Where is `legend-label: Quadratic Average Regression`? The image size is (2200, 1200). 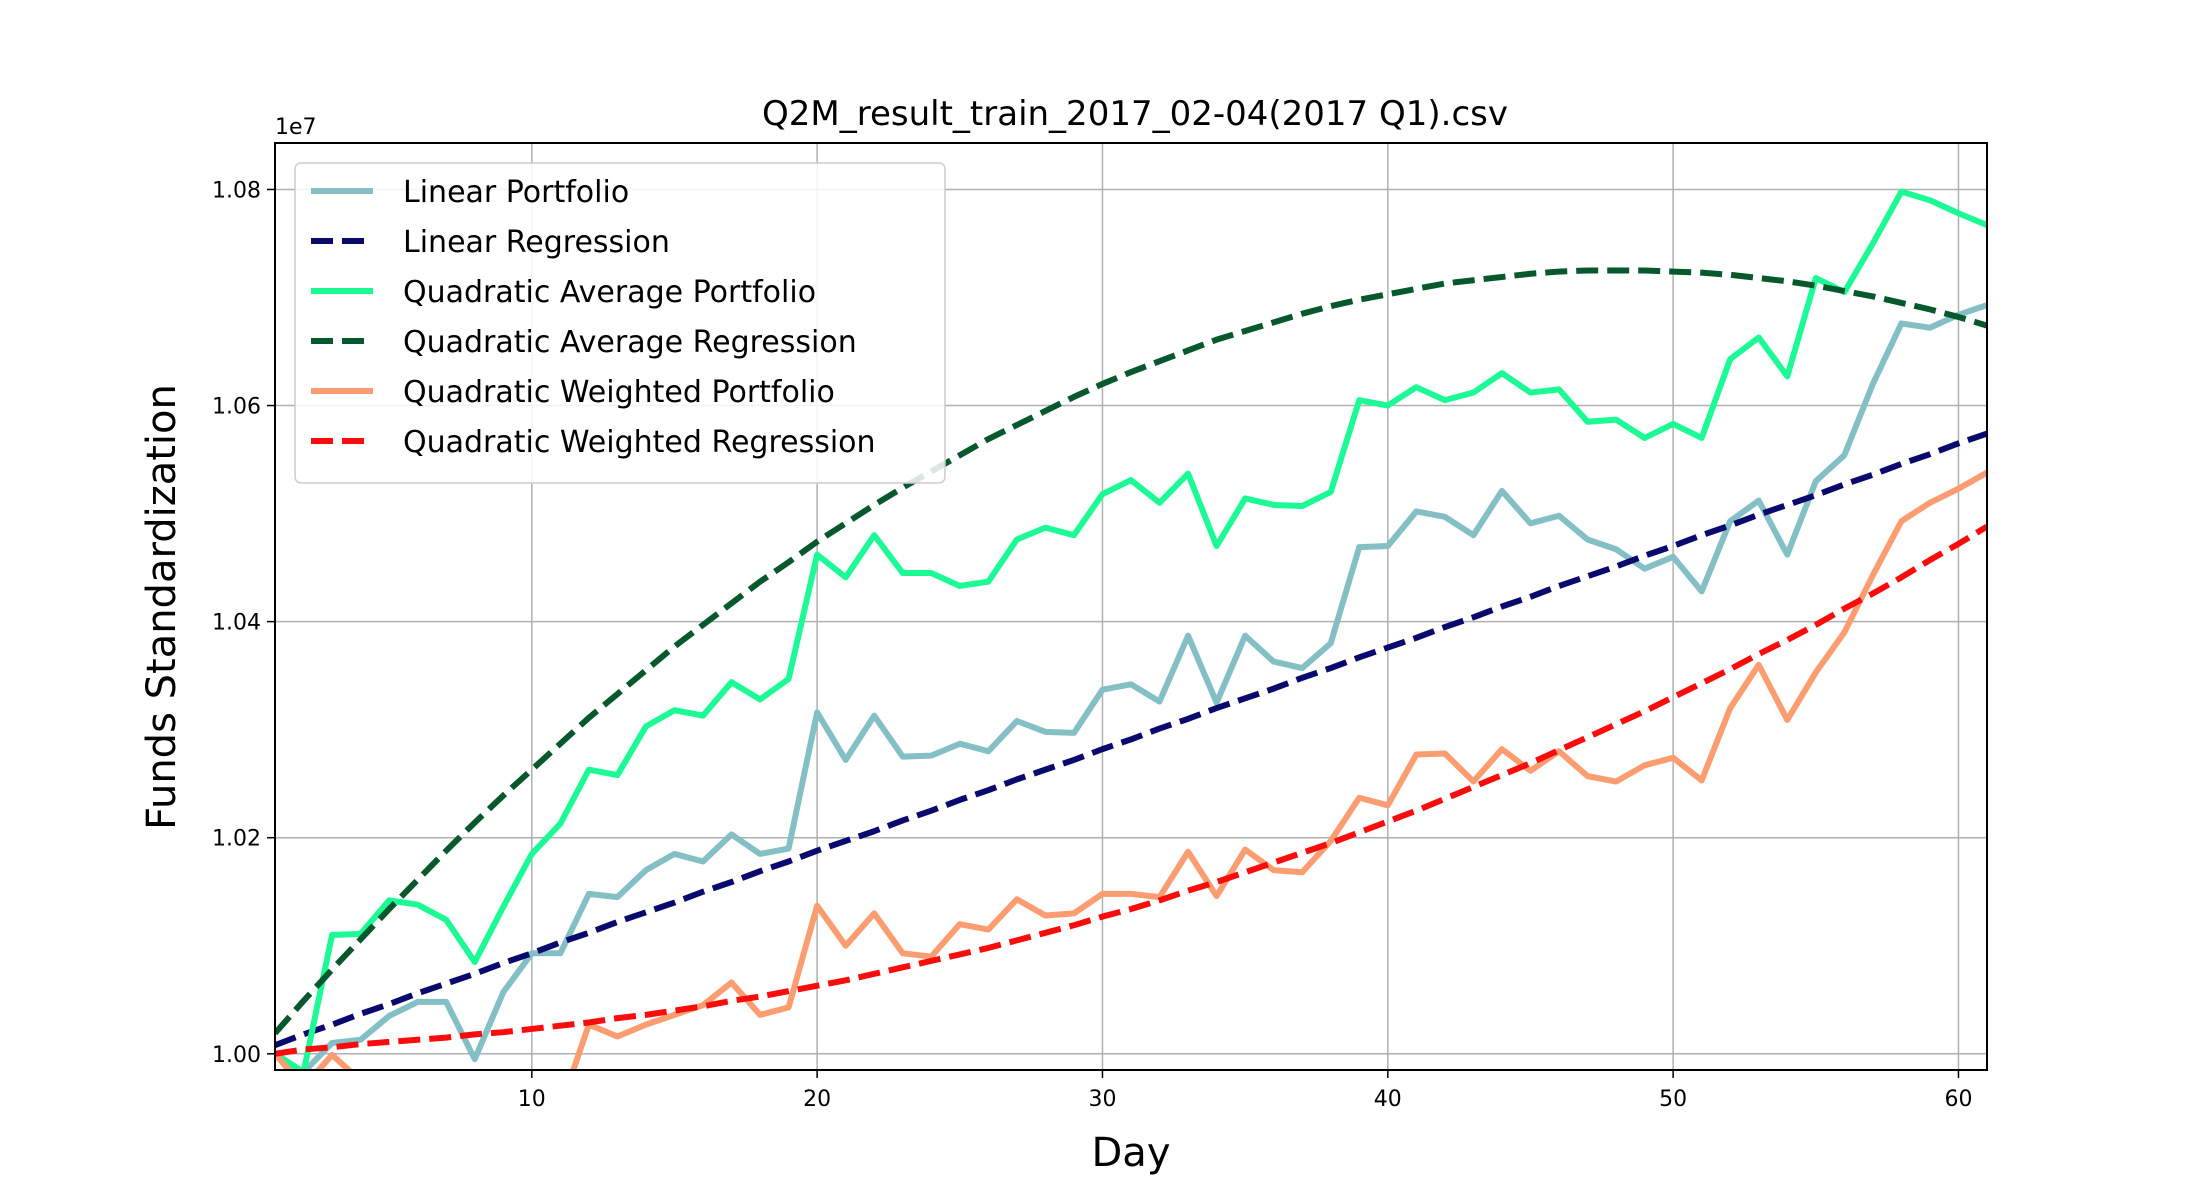
legend-label: Quadratic Average Regression is located at coordinates (630, 342).